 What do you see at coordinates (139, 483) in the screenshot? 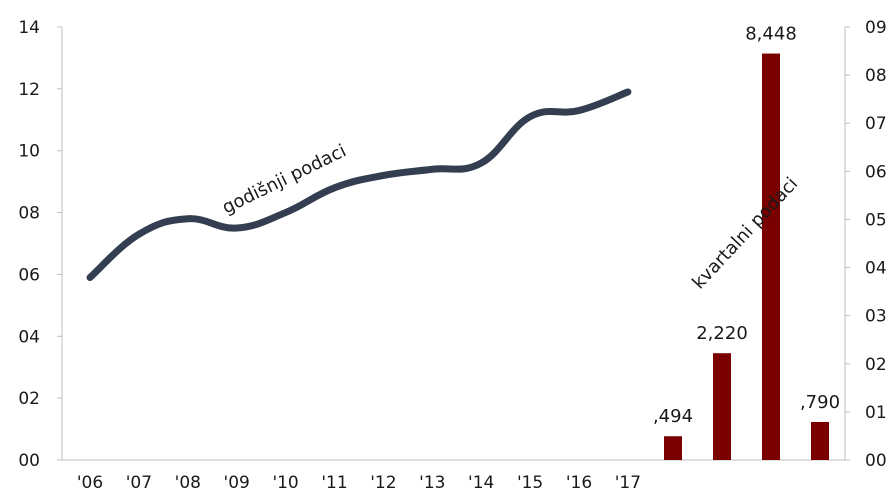
I see `x-tick-label: '07` at bounding box center [139, 483].